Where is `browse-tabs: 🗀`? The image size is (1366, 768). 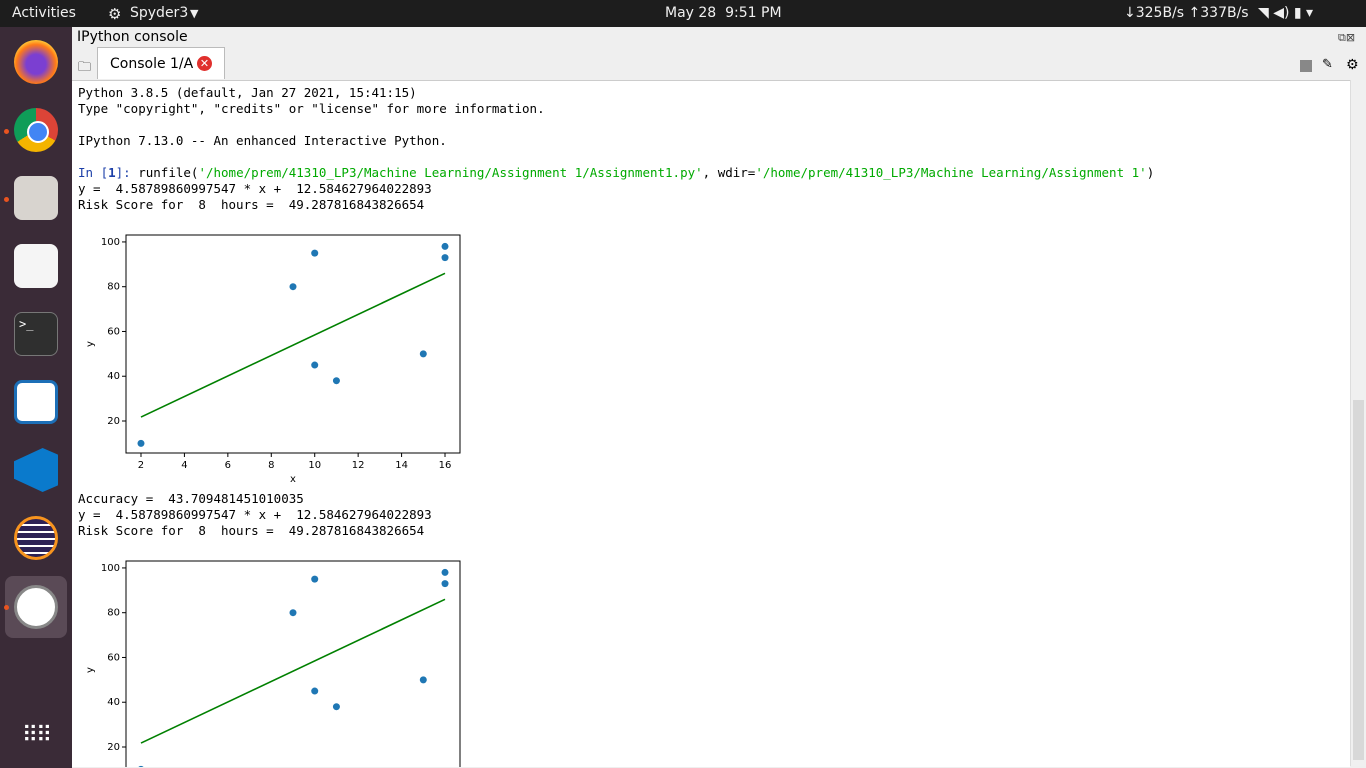 browse-tabs: 🗀 is located at coordinates (85, 67).